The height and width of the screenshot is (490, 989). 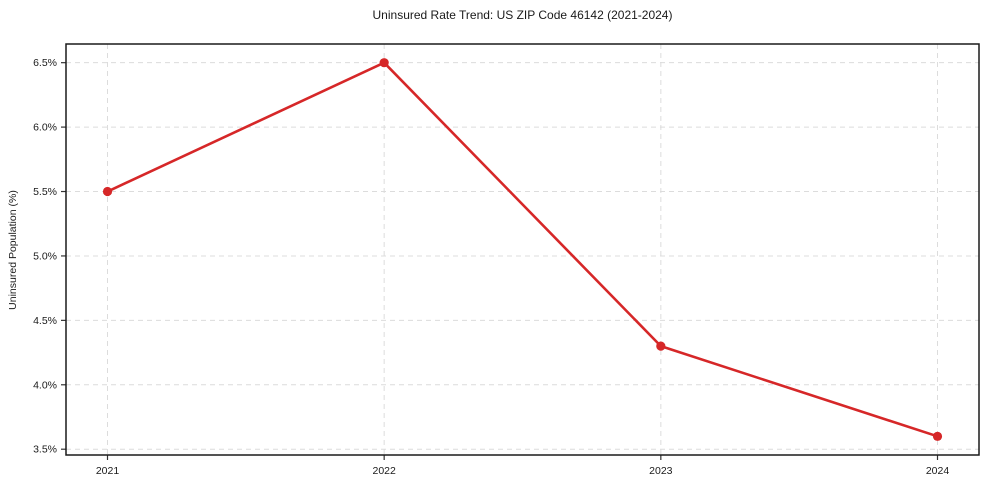 What do you see at coordinates (45, 192) in the screenshot?
I see `y-tick-label: 5.5%` at bounding box center [45, 192].